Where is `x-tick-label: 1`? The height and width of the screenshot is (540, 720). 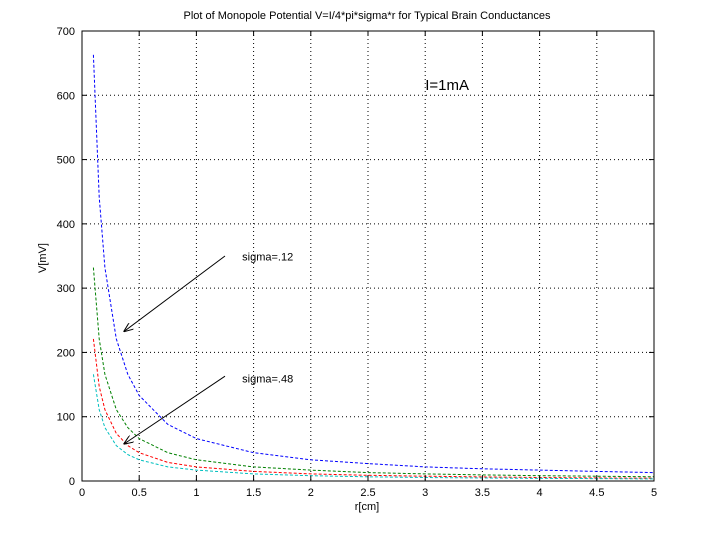
x-tick-label: 1 is located at coordinates (196, 493).